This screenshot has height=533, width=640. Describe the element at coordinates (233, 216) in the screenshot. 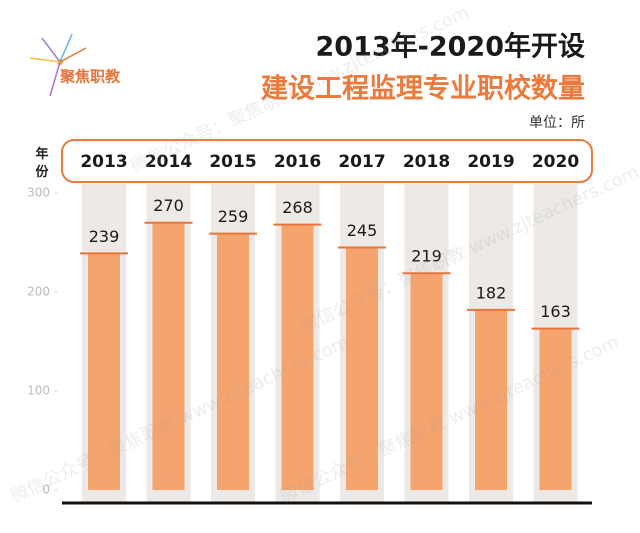

I see `value-label: 259` at that location.